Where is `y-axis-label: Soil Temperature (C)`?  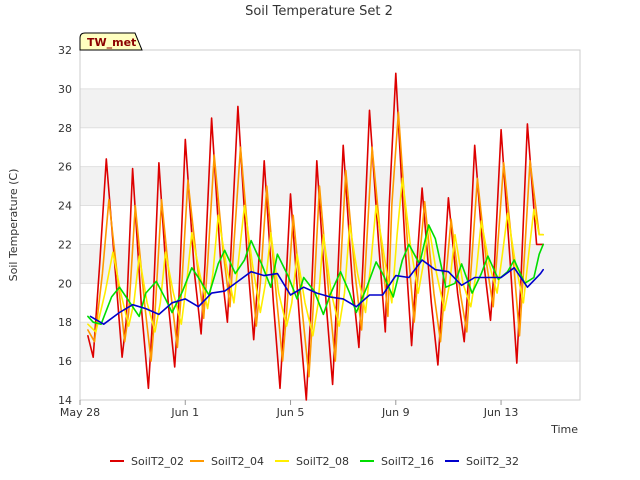
y-axis-label: Soil Temperature (C) is located at coordinates (13, 225).